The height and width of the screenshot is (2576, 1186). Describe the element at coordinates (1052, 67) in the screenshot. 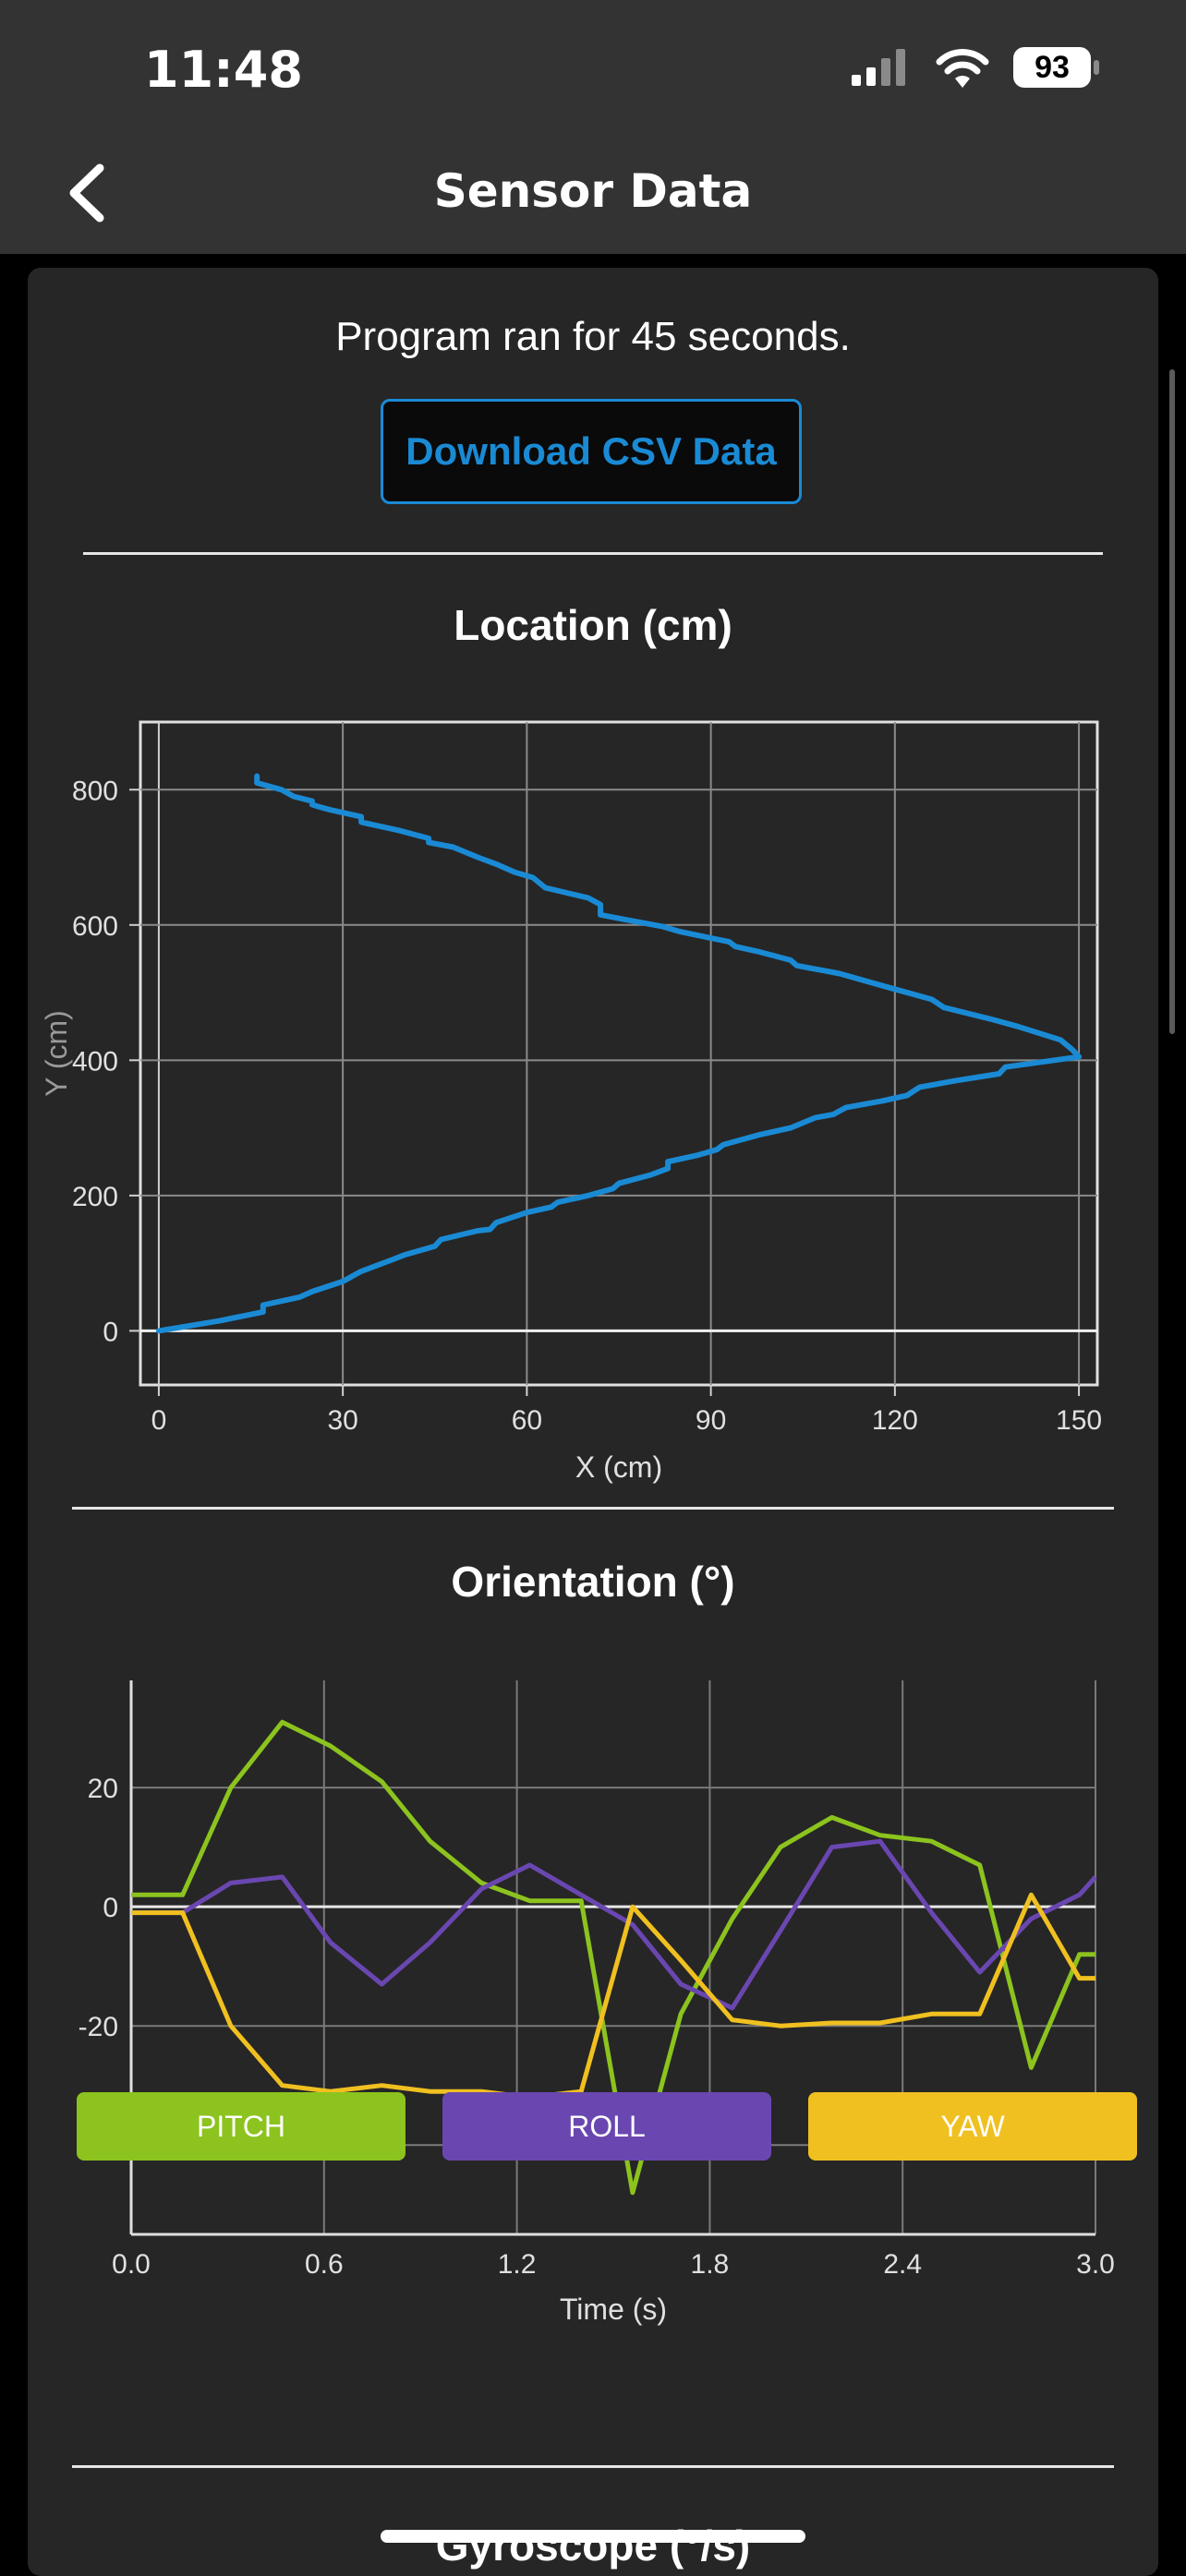

I see `battery-level: 93` at that location.